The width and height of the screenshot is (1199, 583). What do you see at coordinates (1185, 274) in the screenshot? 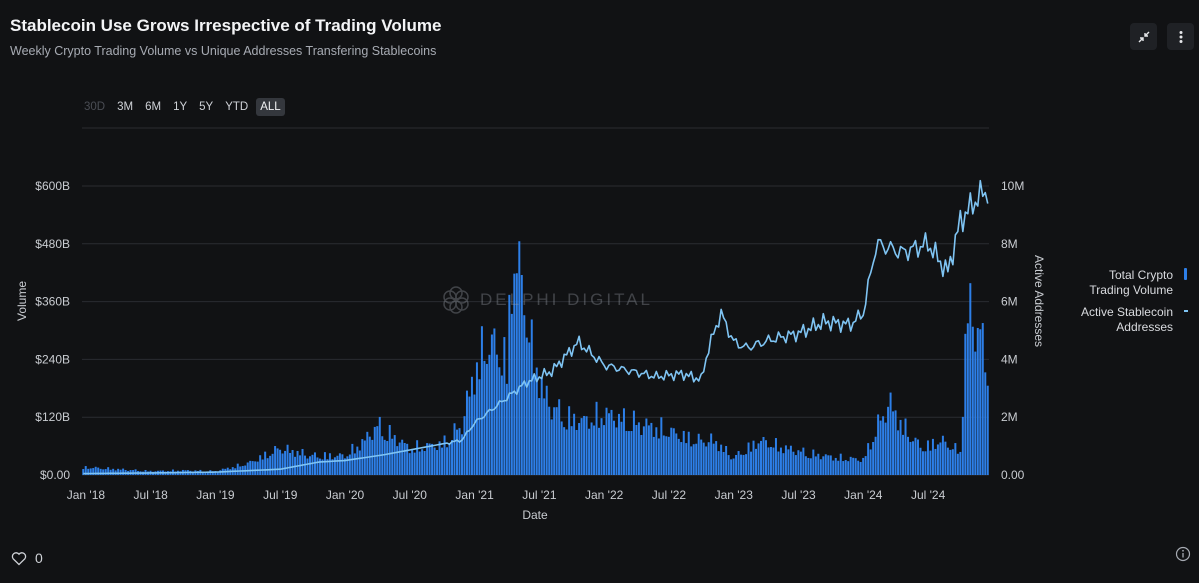
I see `legend-swatch-volume` at bounding box center [1185, 274].